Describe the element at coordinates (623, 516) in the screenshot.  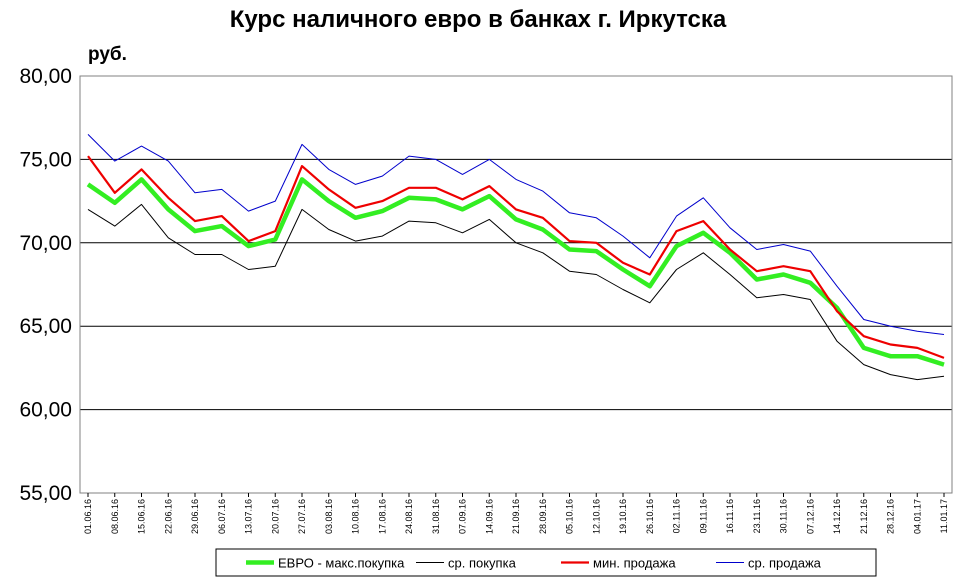
I see `x-tick-label: 19.10.16` at that location.